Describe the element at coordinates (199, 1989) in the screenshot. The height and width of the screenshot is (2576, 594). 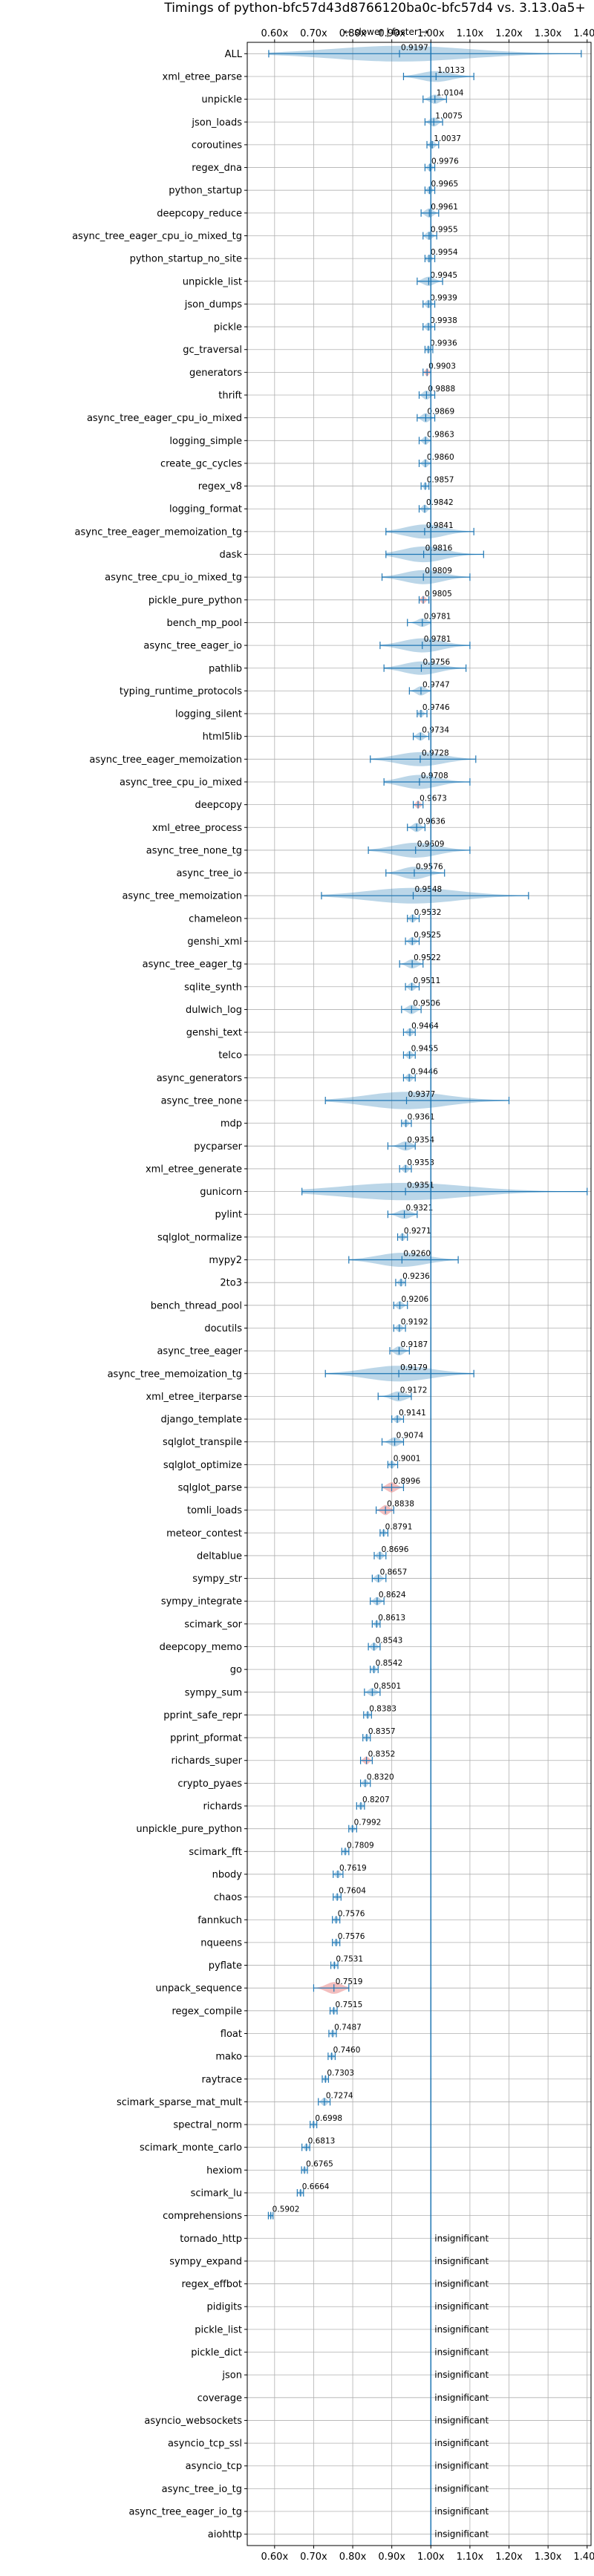
I see `benchmark-label: unpack_sequence` at that location.